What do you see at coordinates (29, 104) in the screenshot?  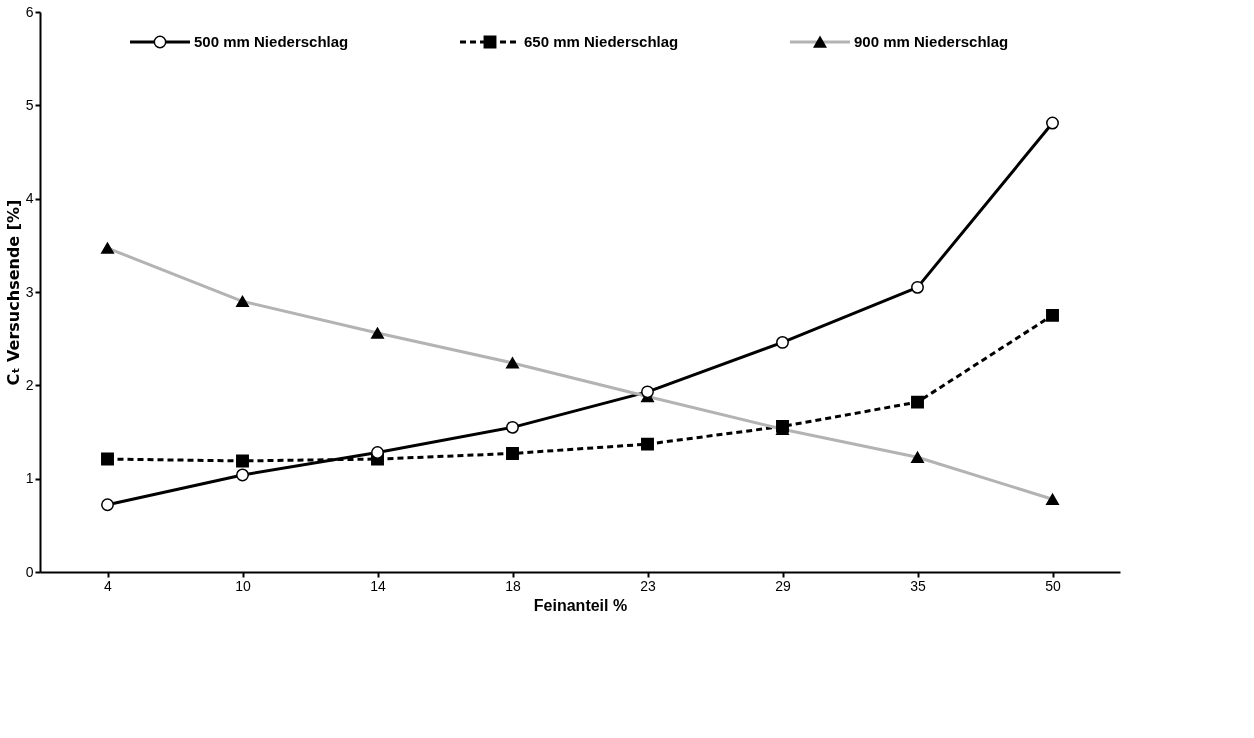 I see `y-tick-label: 5` at bounding box center [29, 104].